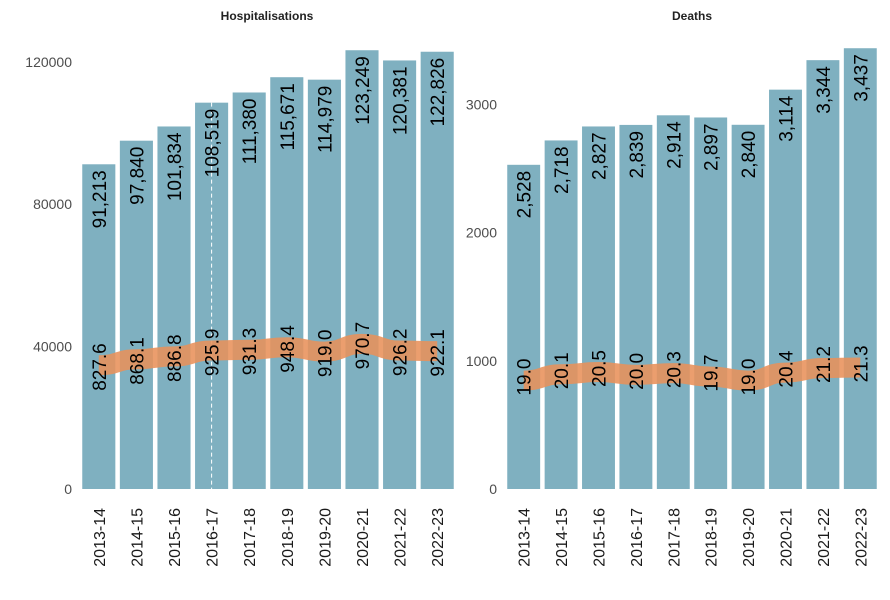 This screenshot has width=890, height=600. I want to click on hosp-rate-label: 925.9, so click(213, 353).